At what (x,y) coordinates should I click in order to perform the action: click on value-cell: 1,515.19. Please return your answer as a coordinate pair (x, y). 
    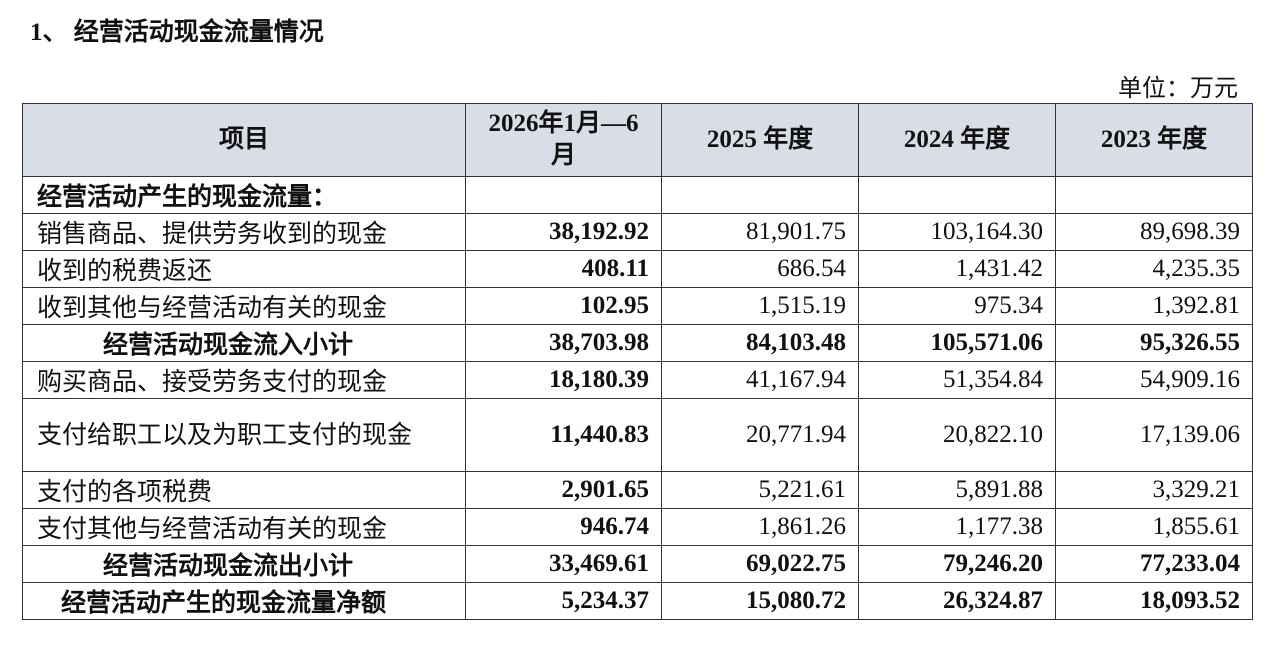
    Looking at the image, I should click on (760, 306).